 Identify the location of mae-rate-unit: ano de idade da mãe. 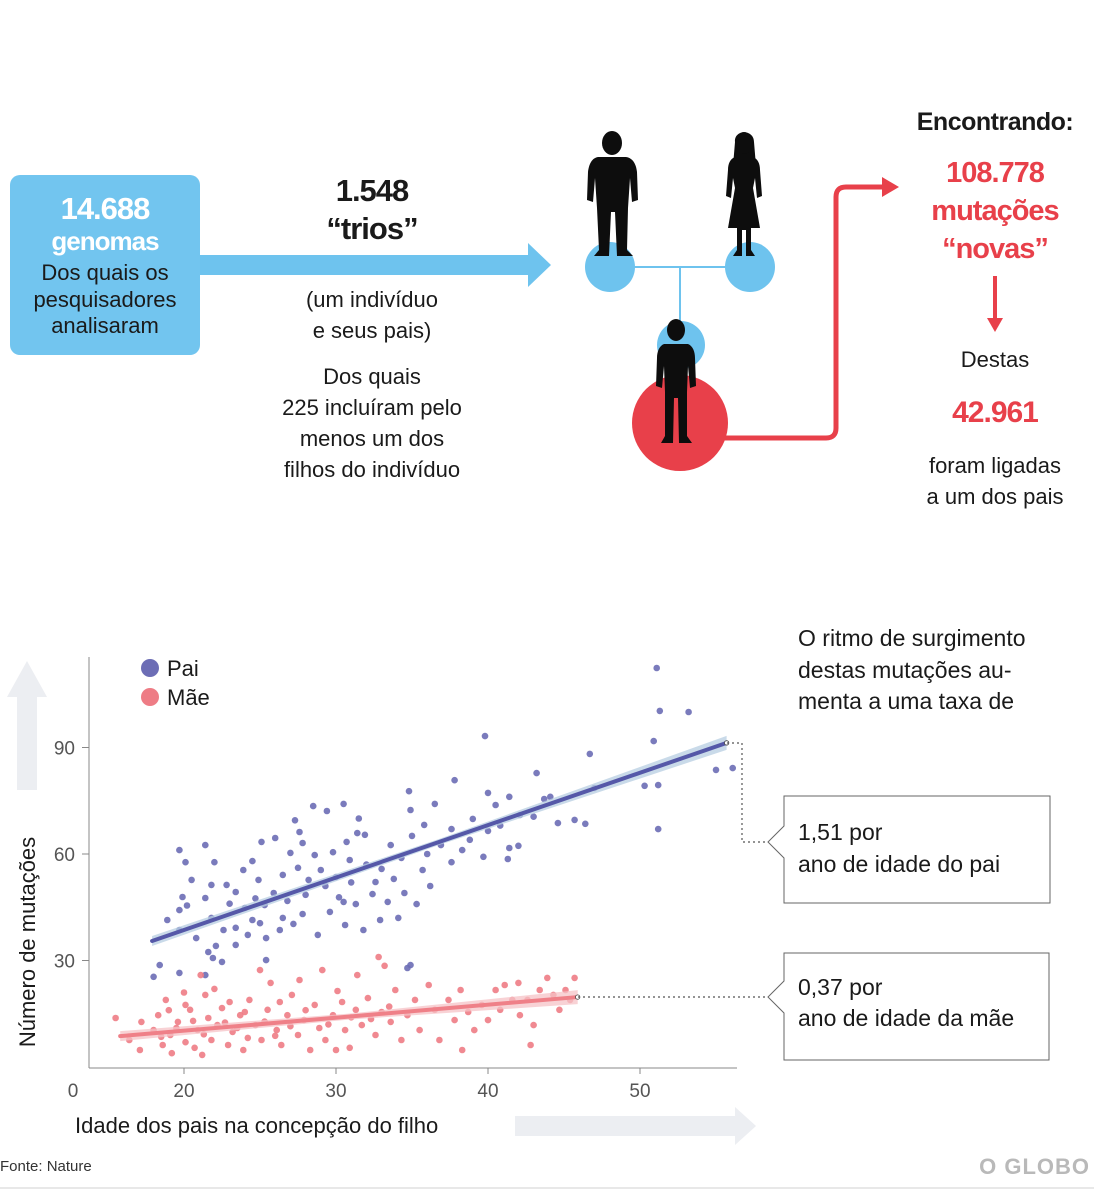
(906, 1018).